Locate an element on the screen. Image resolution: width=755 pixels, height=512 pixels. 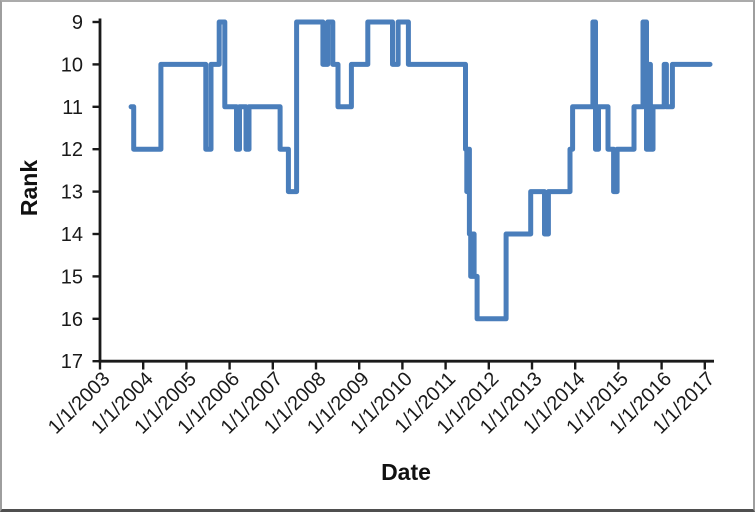
y-tick-label: 10 is located at coordinates (72, 65).